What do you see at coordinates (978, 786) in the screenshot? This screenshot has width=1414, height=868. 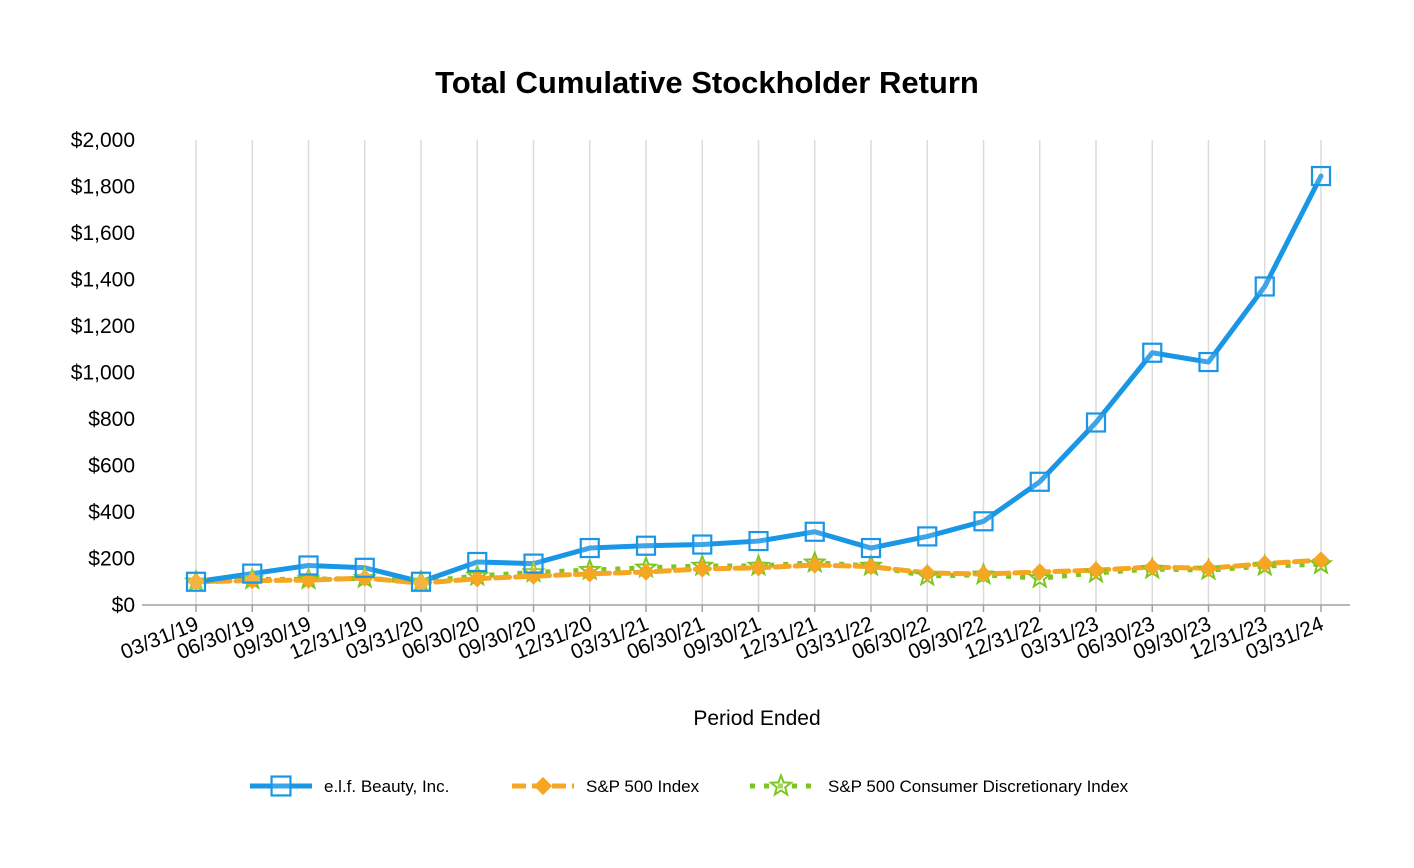 I see `legend-label: S&P 500 Consumer Discretionary Index` at bounding box center [978, 786].